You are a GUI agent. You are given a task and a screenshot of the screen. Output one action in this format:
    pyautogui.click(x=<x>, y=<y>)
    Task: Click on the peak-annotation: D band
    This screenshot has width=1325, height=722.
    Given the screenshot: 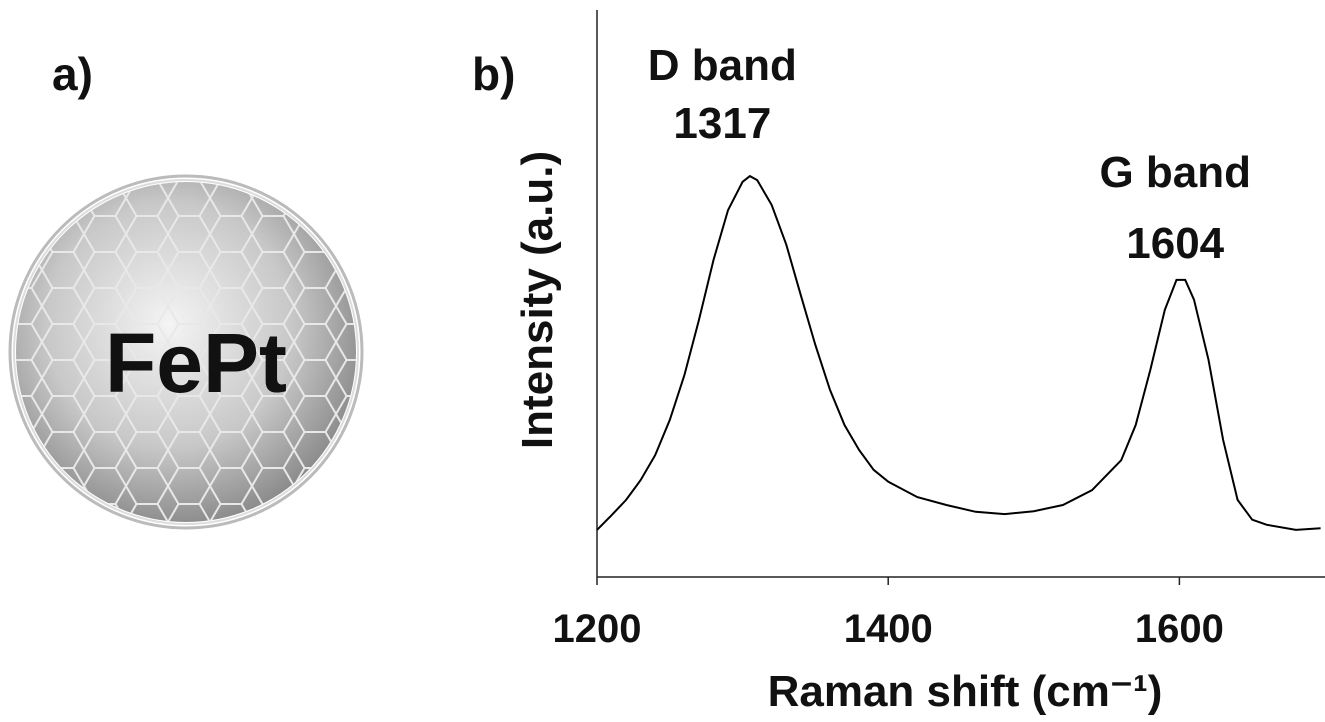 What is the action you would take?
    pyautogui.click(x=722, y=65)
    